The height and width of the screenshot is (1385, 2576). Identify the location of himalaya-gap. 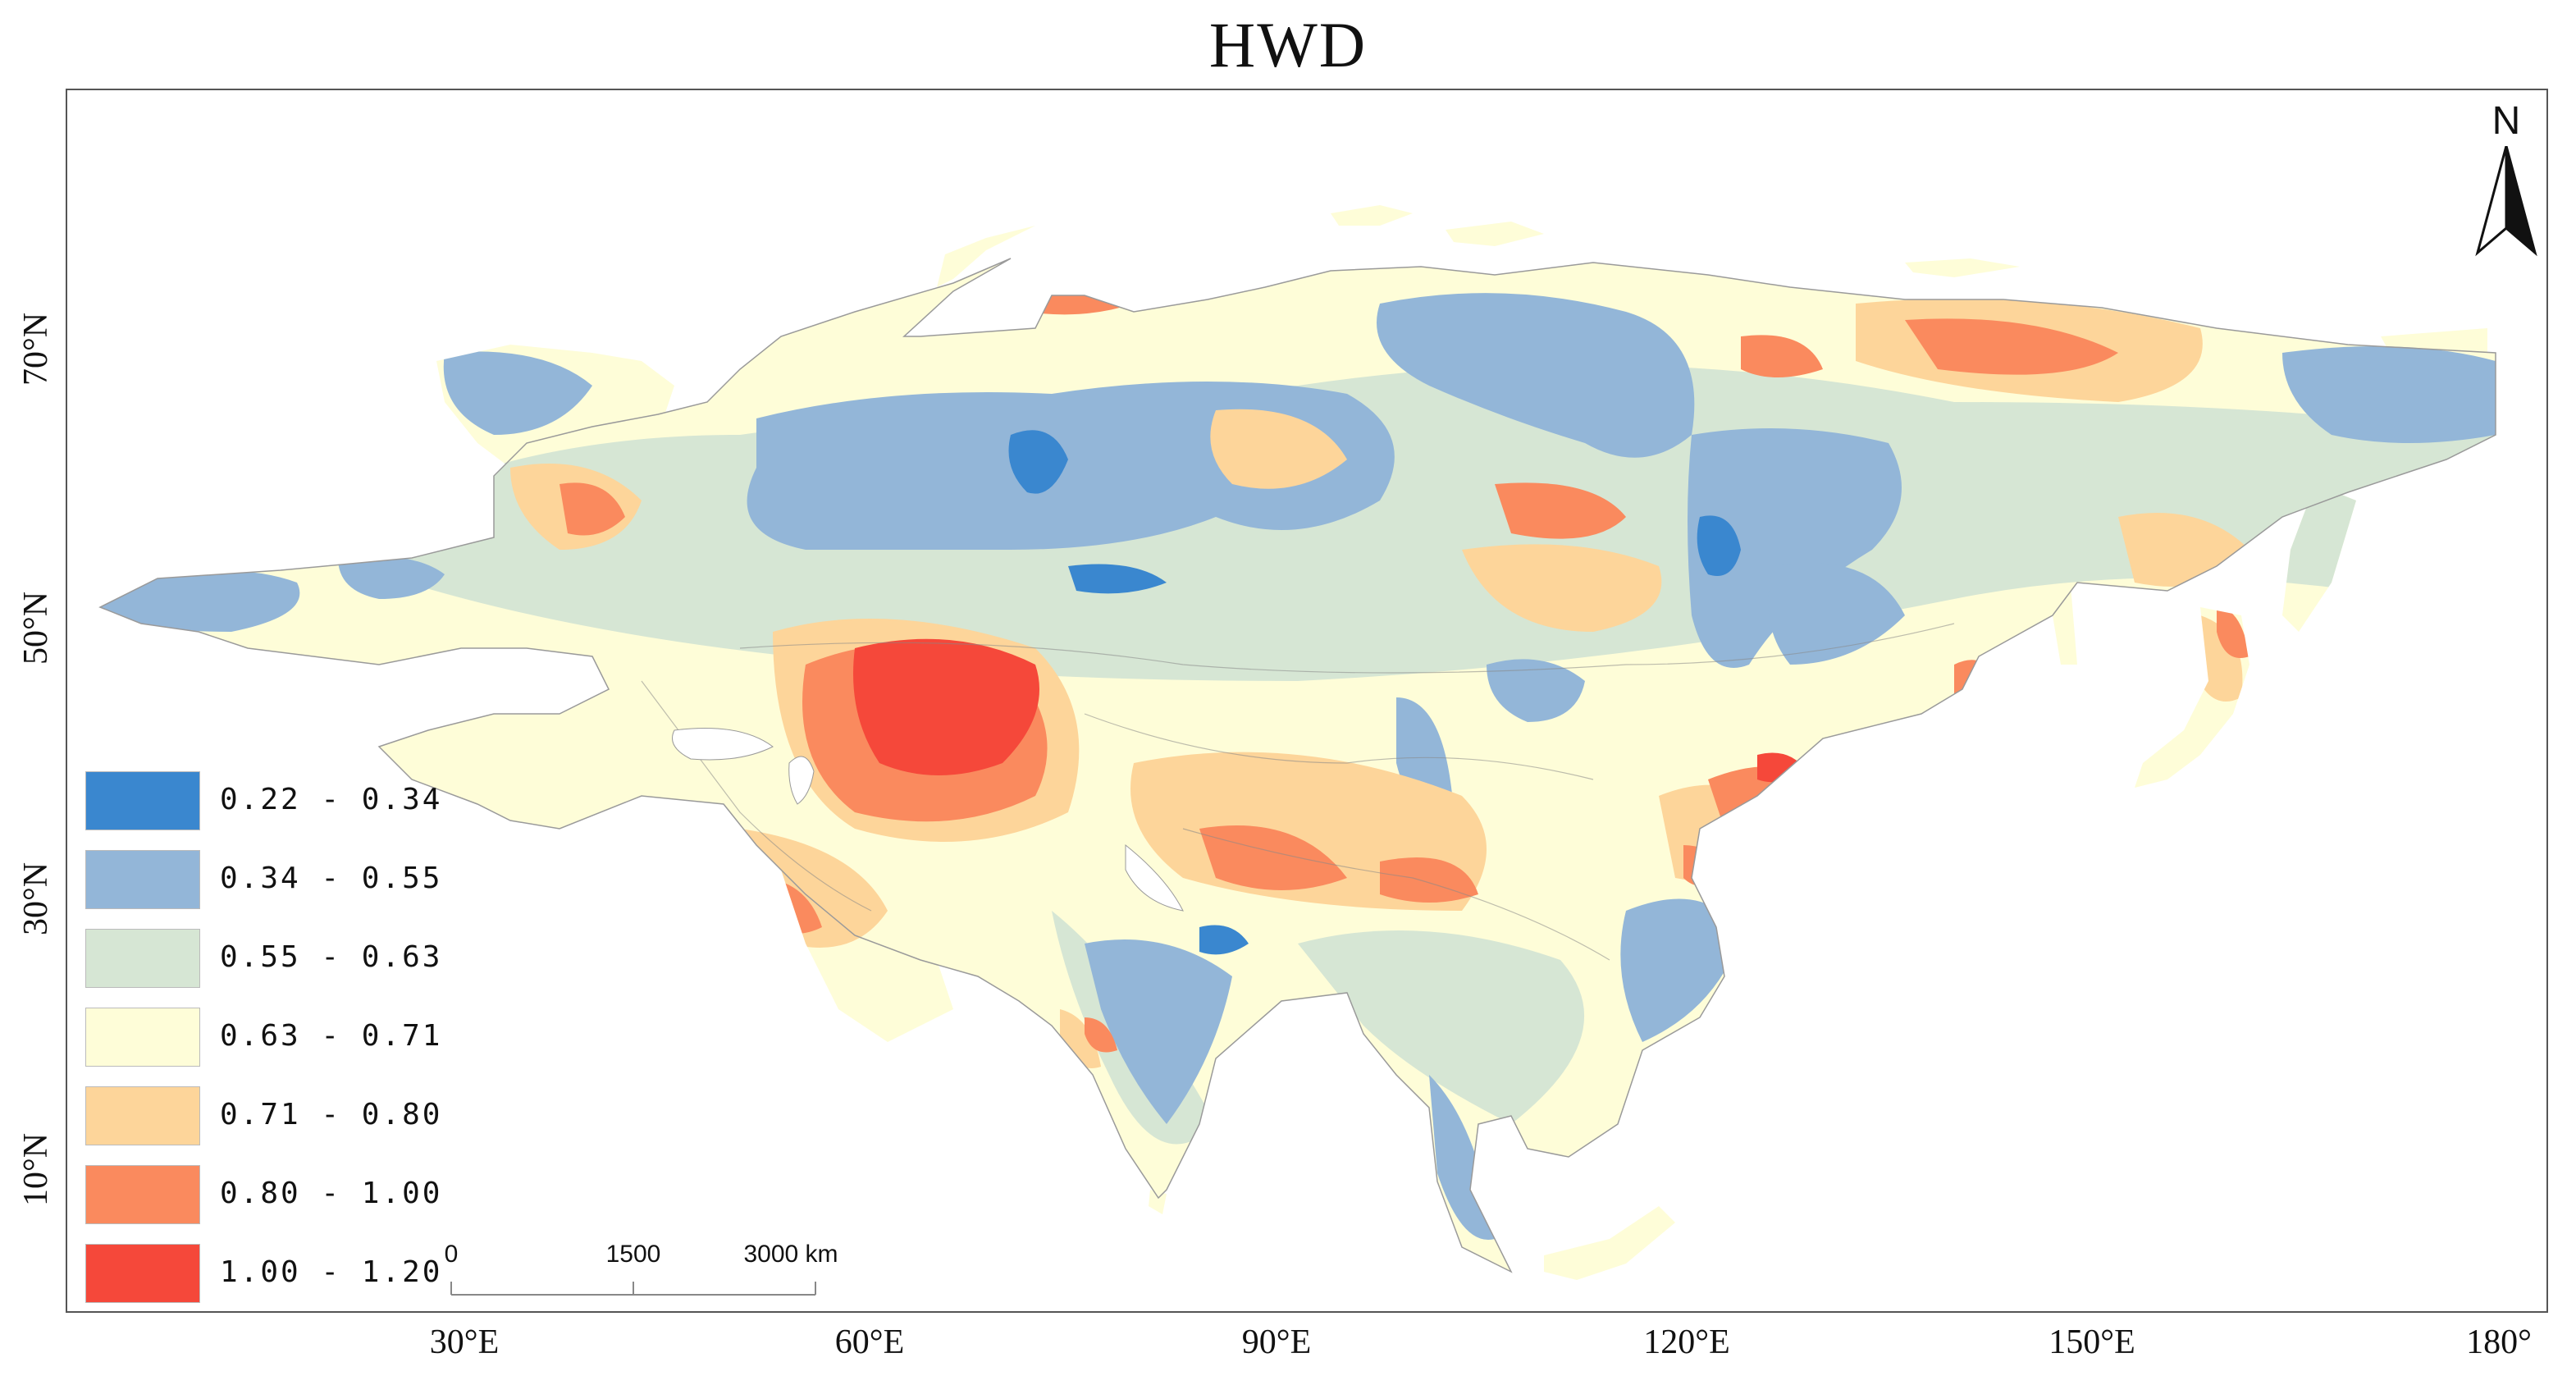
(1154, 877).